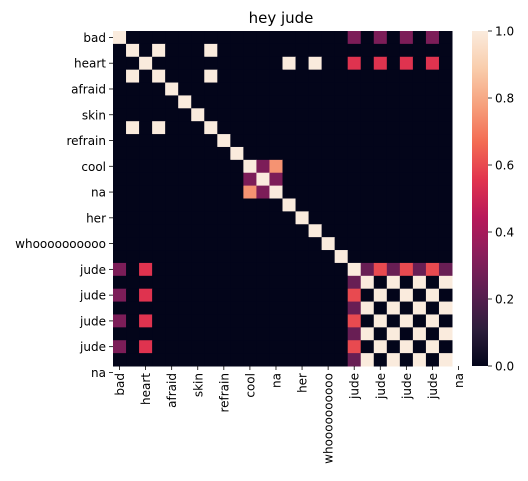 The height and width of the screenshot is (481, 528). Describe the element at coordinates (250, 385) in the screenshot. I see `x-tick-label: cool` at that location.